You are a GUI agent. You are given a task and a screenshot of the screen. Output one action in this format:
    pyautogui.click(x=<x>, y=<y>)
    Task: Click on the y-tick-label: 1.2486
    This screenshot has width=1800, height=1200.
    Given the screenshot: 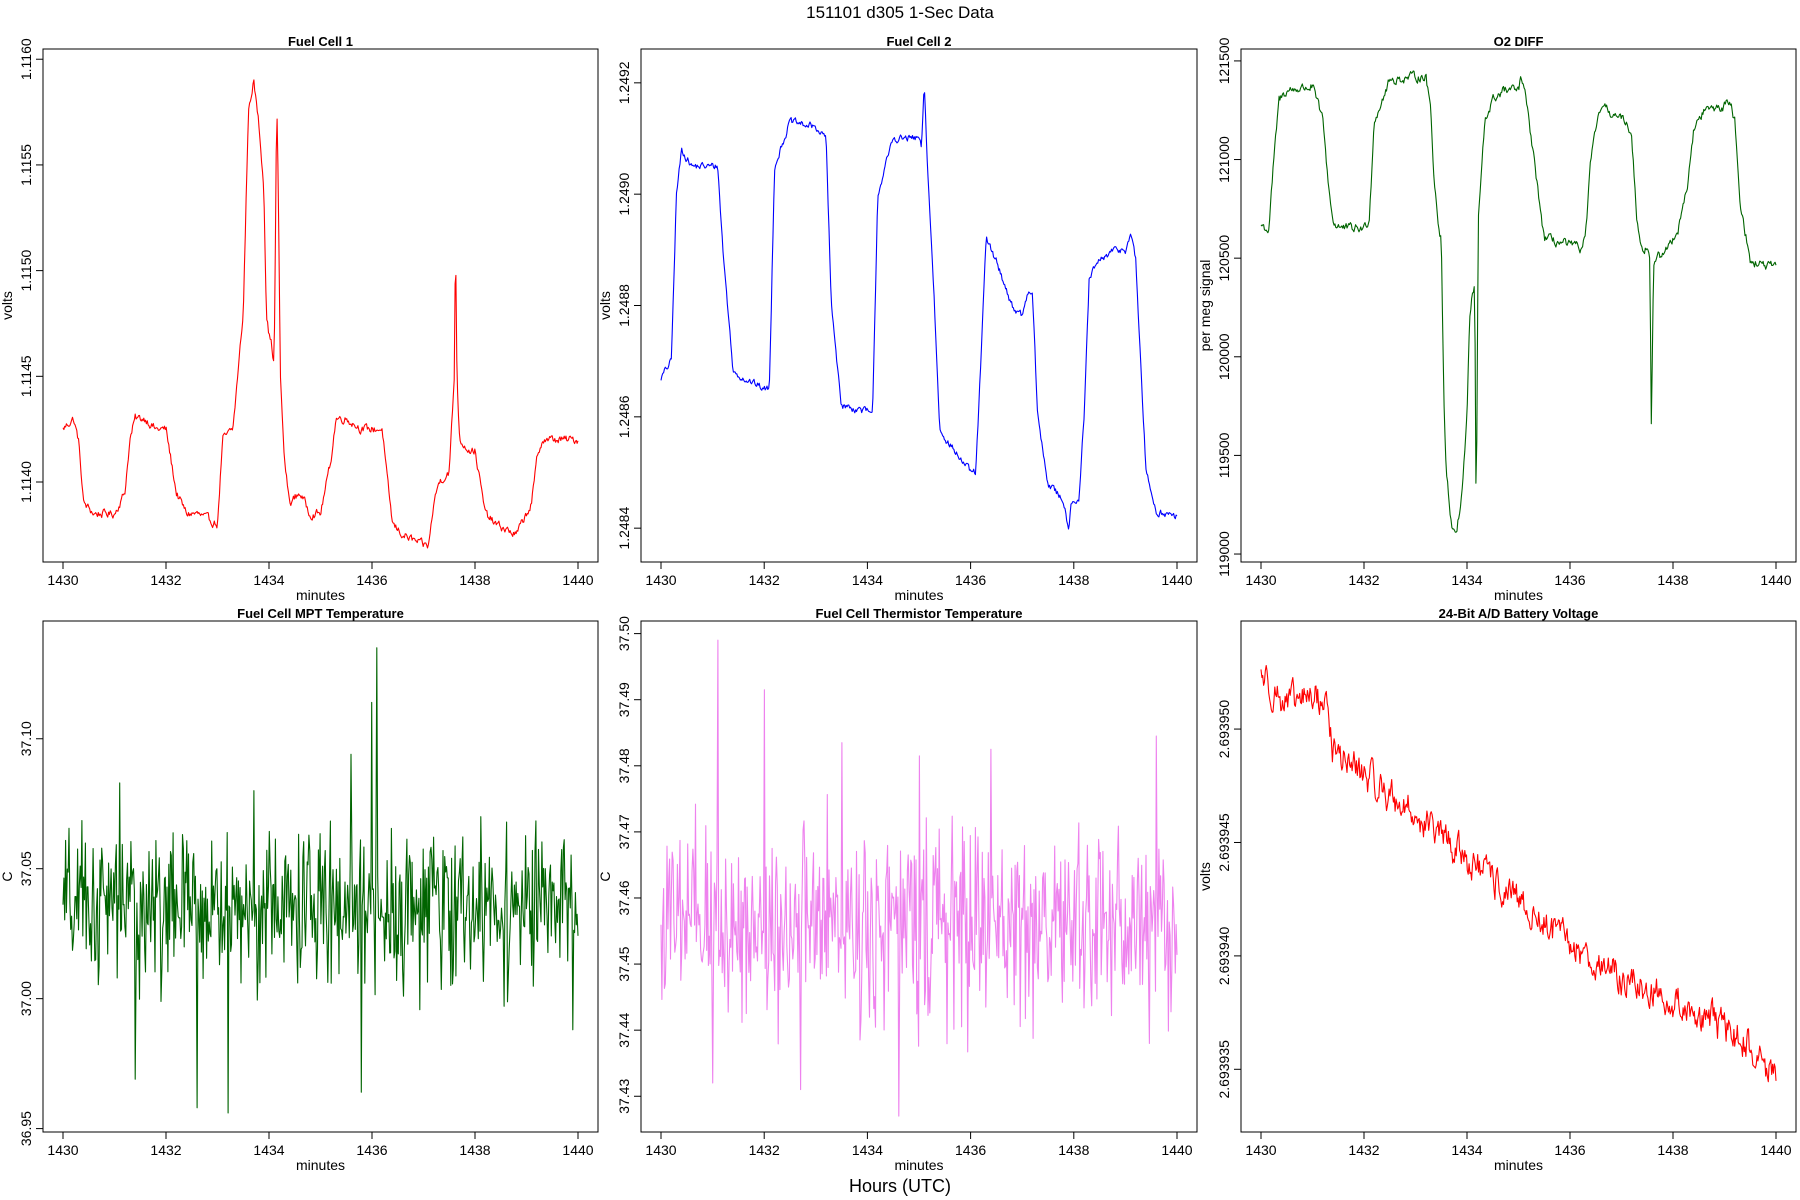 What is the action you would take?
    pyautogui.click(x=624, y=416)
    